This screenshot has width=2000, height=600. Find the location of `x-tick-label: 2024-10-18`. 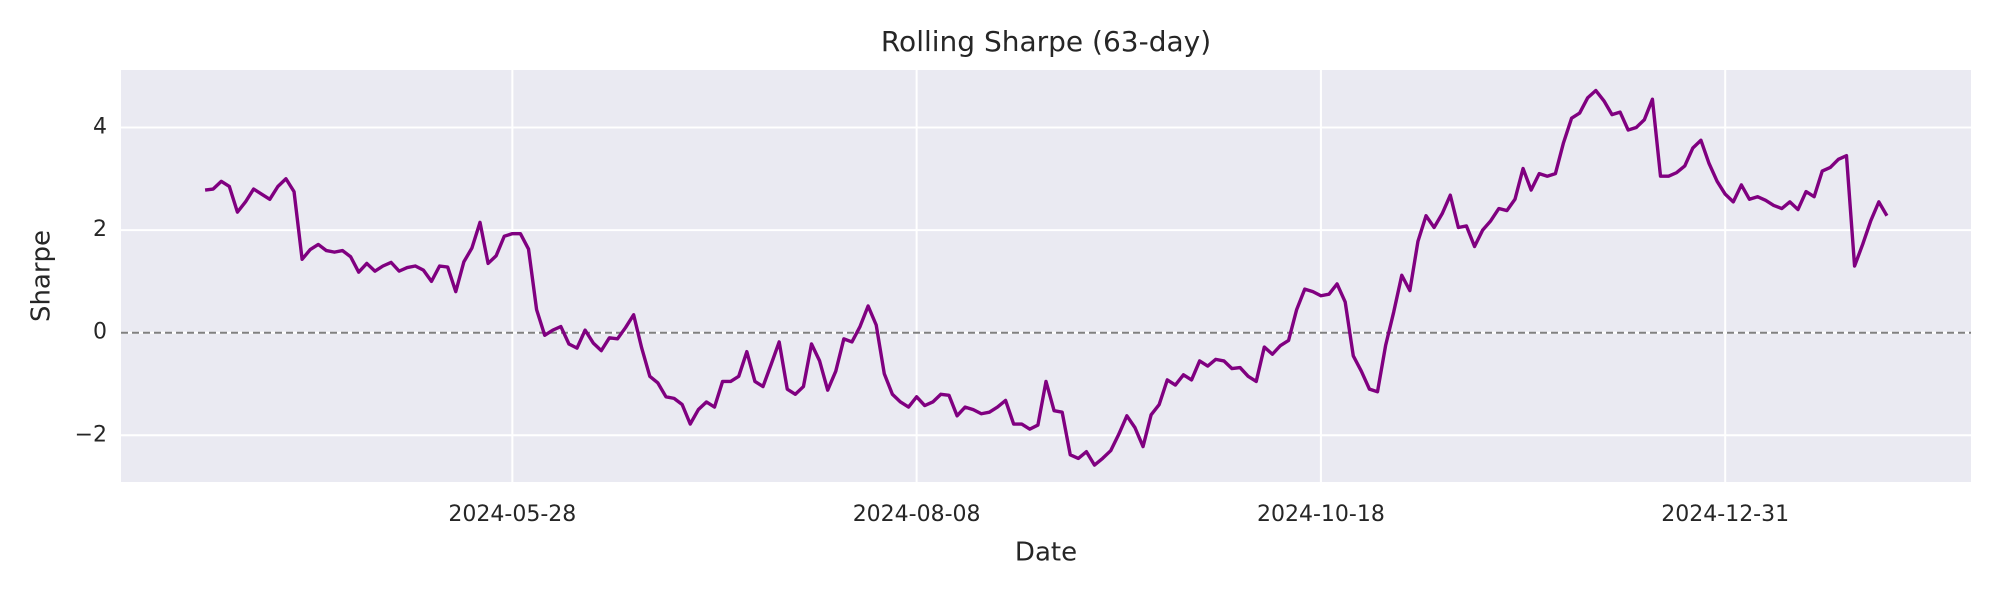

x-tick-label: 2024-10-18 is located at coordinates (1321, 514).